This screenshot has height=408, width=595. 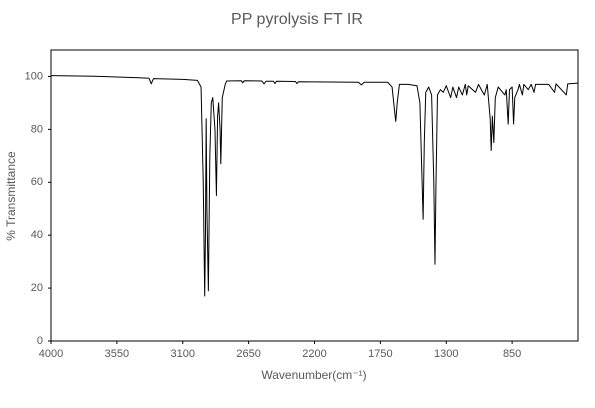 I want to click on chart-title: PP pyrolysis FT IR, so click(x=297, y=19).